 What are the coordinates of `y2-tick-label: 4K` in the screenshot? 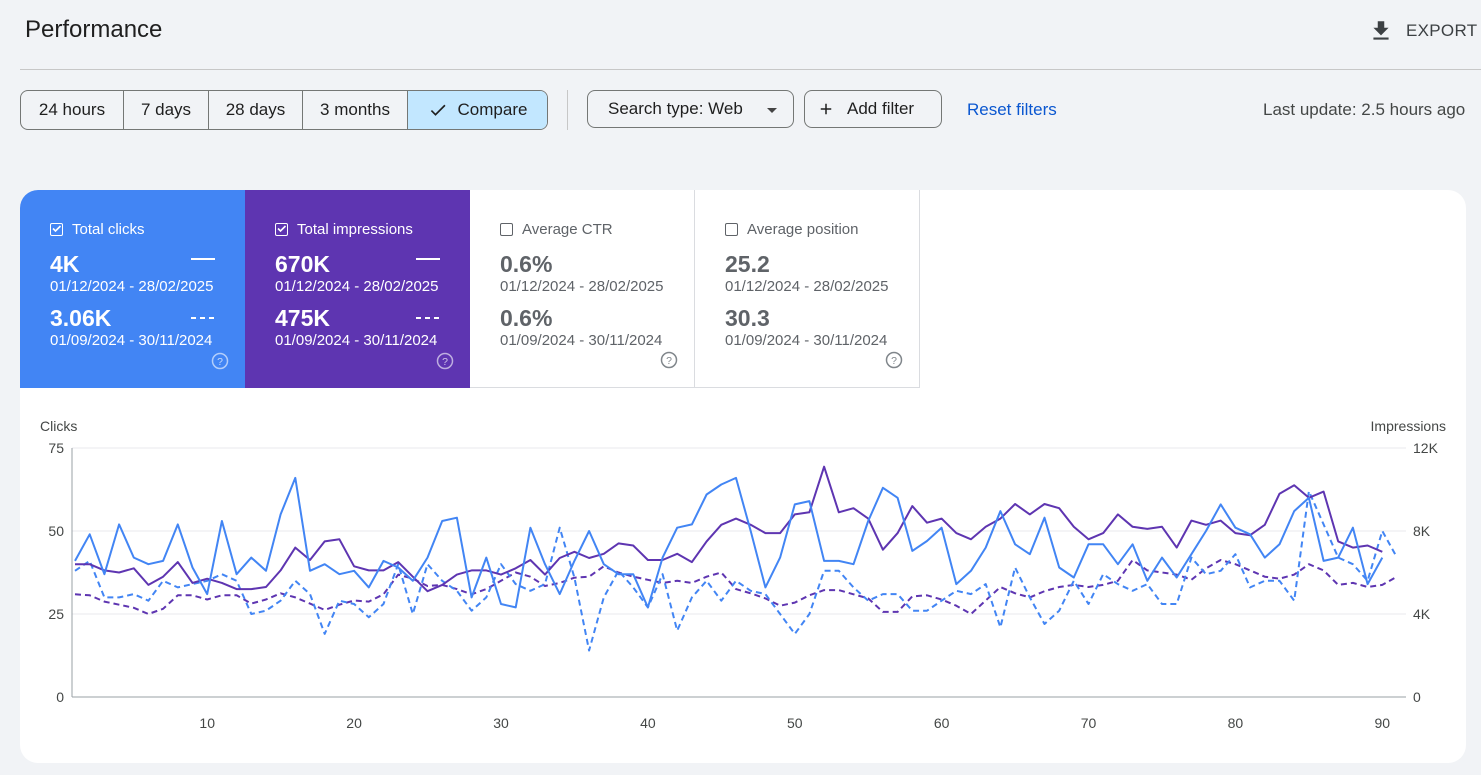 It's located at (1422, 614).